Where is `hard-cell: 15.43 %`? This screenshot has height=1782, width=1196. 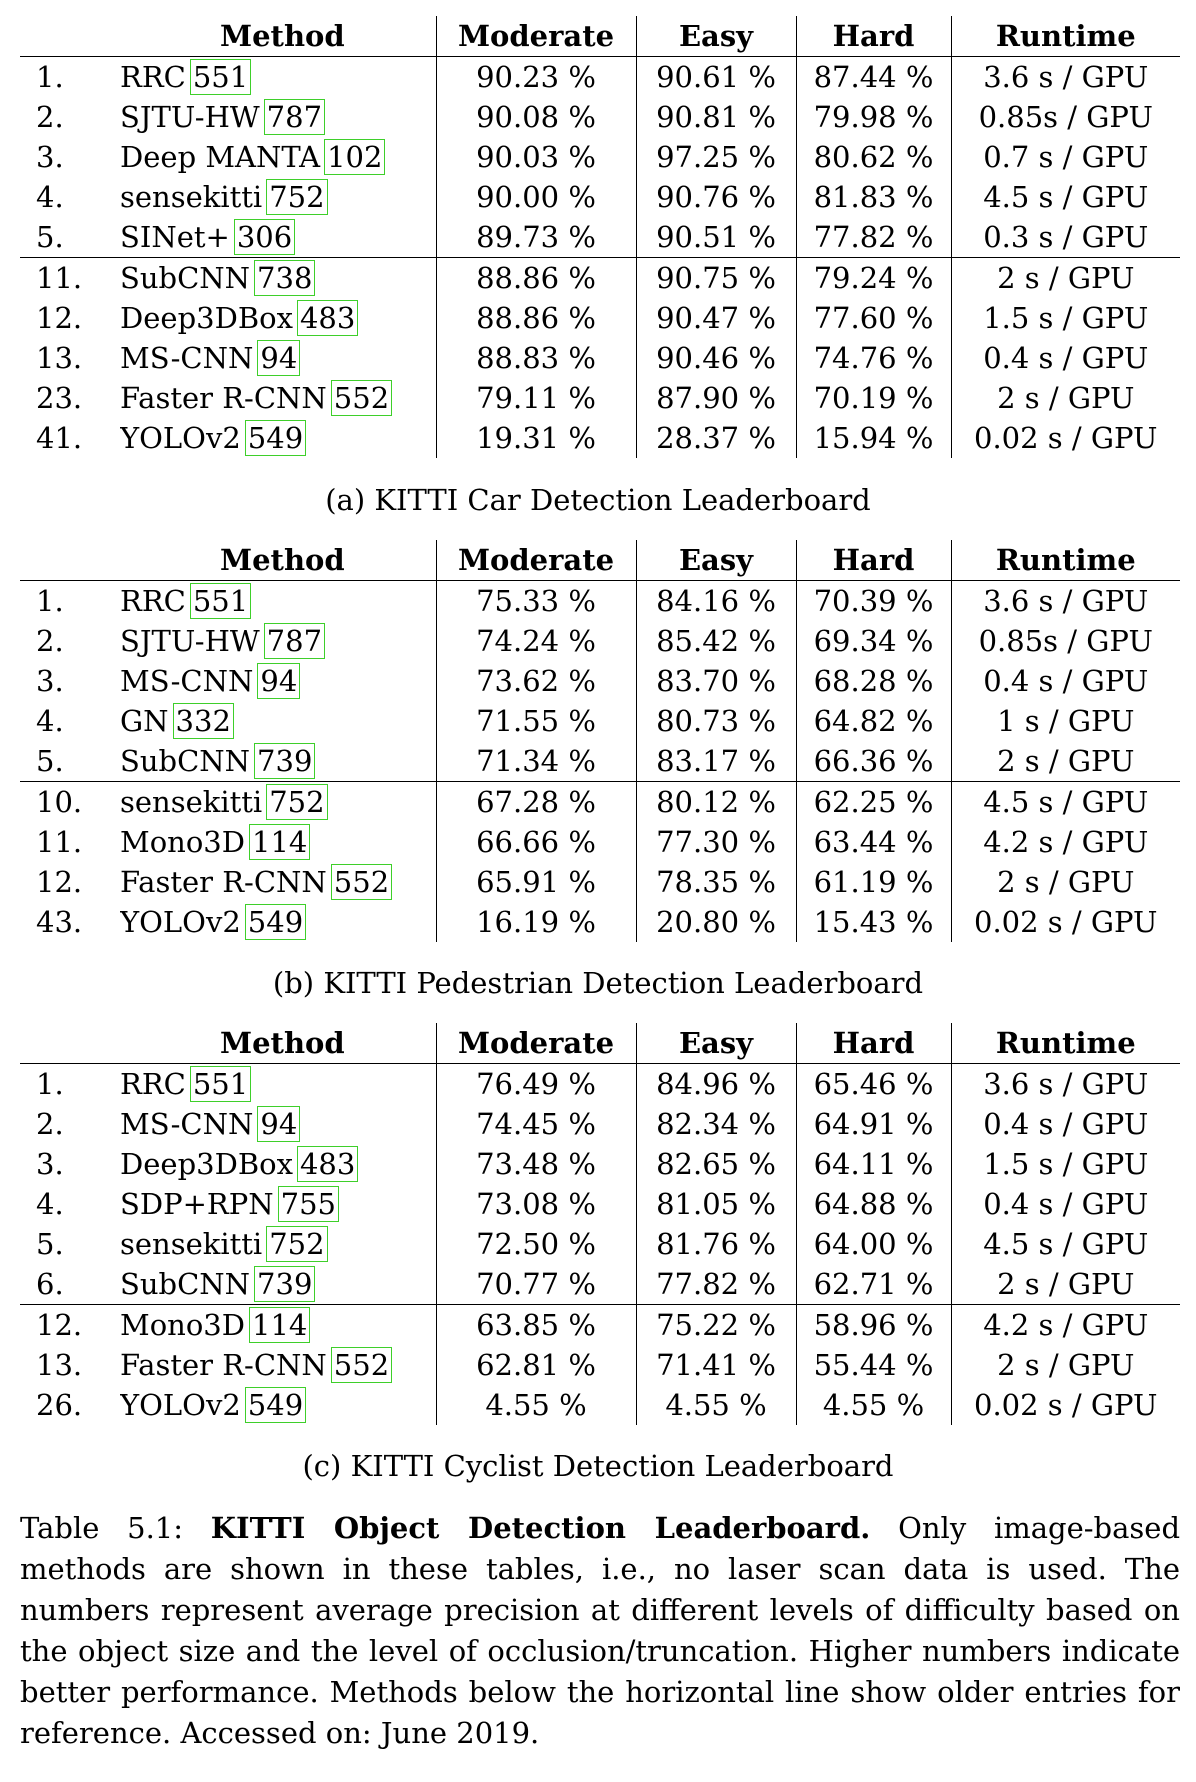 hard-cell: 15.43 % is located at coordinates (873, 922).